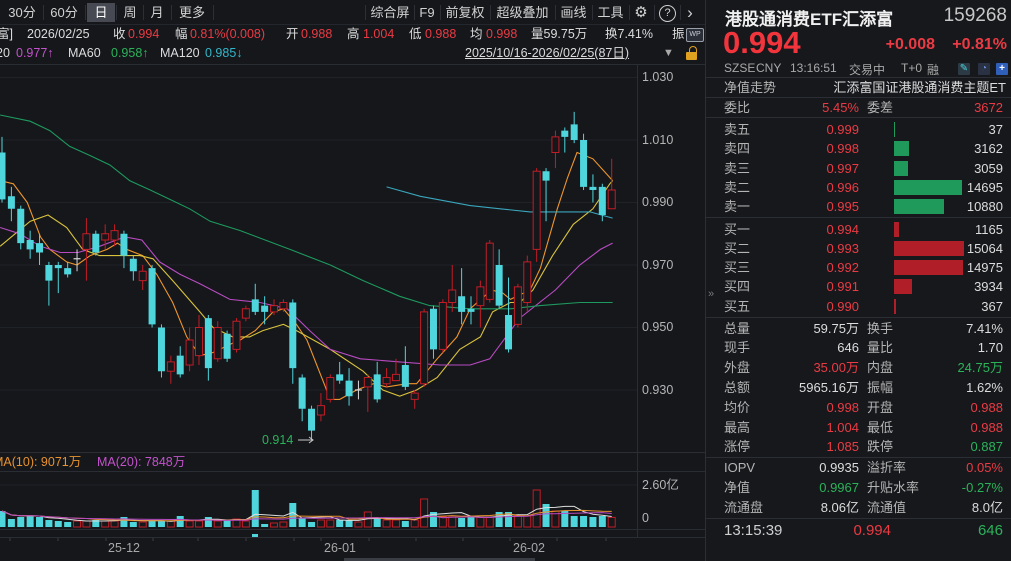 Image resolution: width=1011 pixels, height=561 pixels. What do you see at coordinates (858, 168) in the screenshot?
I see `ask-level-3: 卖三 0.997 3059` at bounding box center [858, 168].